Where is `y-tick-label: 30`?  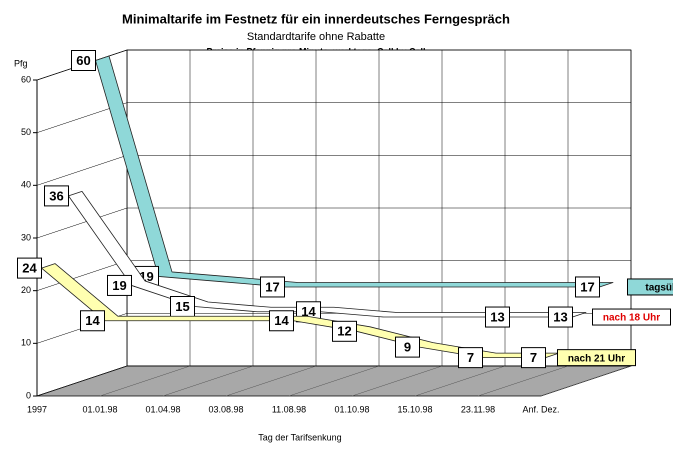
y-tick-label: 30 is located at coordinates (26, 237).